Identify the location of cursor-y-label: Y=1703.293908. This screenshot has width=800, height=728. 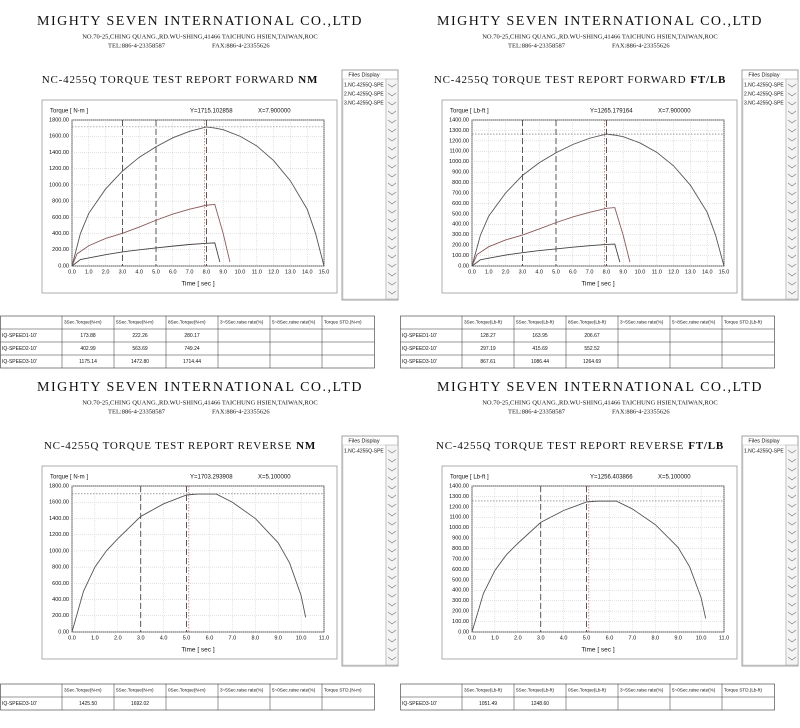
(211, 478).